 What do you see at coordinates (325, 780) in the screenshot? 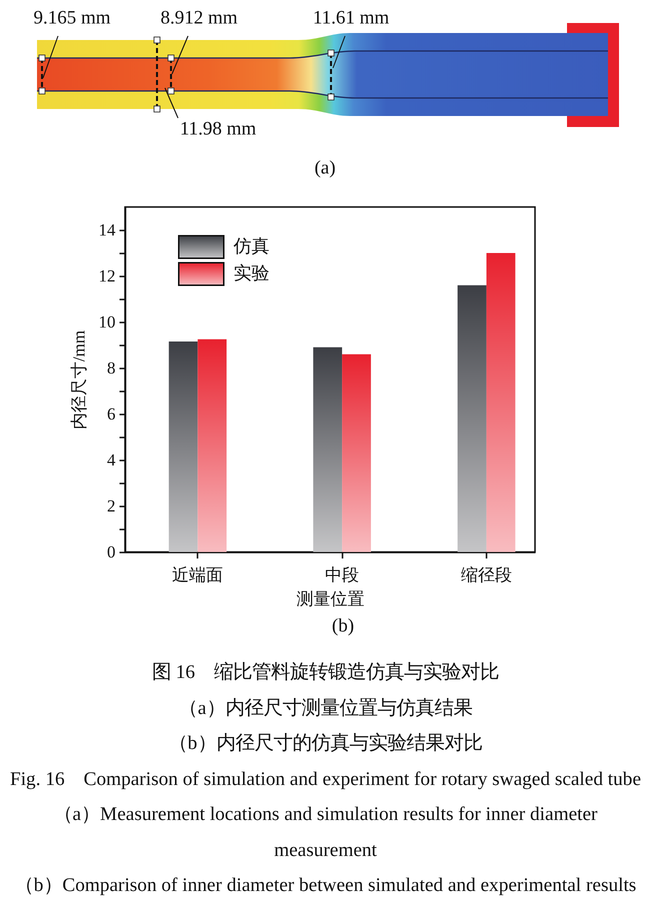
I see `caption: Fig. 16 Comparison of simulation and experiment for rotary swaged scaled tube` at bounding box center [325, 780].